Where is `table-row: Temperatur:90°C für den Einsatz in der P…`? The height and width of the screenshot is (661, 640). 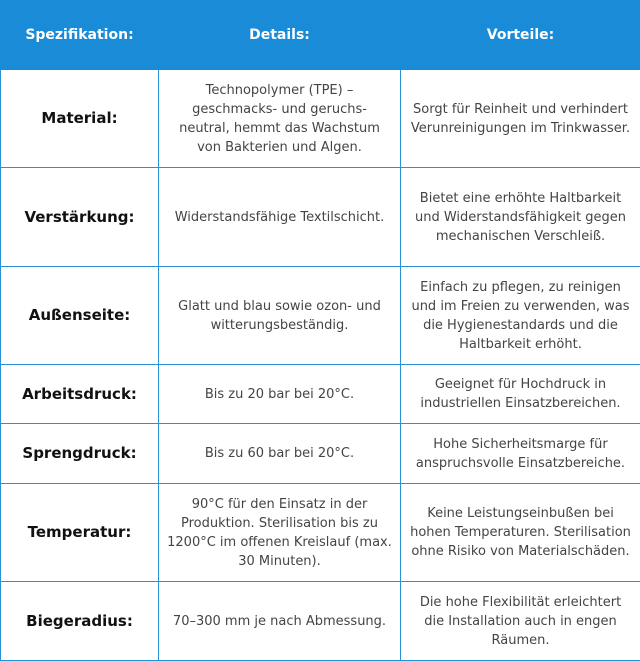 table-row: Temperatur:90°C für den Einsatz in der P… is located at coordinates (320, 533).